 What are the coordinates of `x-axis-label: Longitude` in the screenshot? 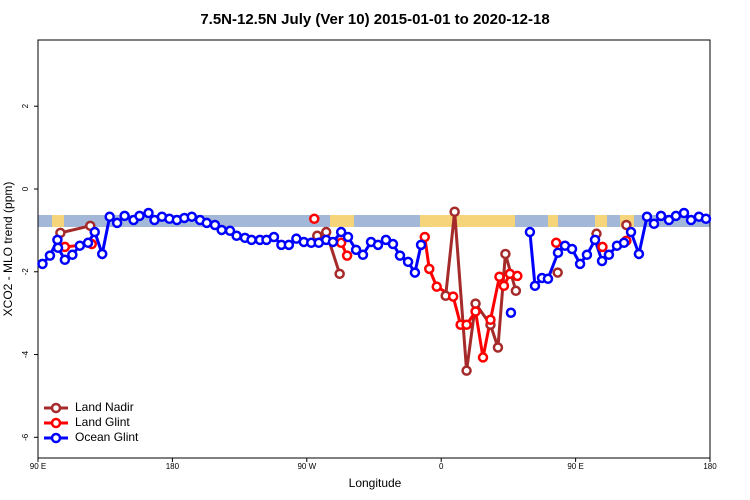 It's located at (375, 483).